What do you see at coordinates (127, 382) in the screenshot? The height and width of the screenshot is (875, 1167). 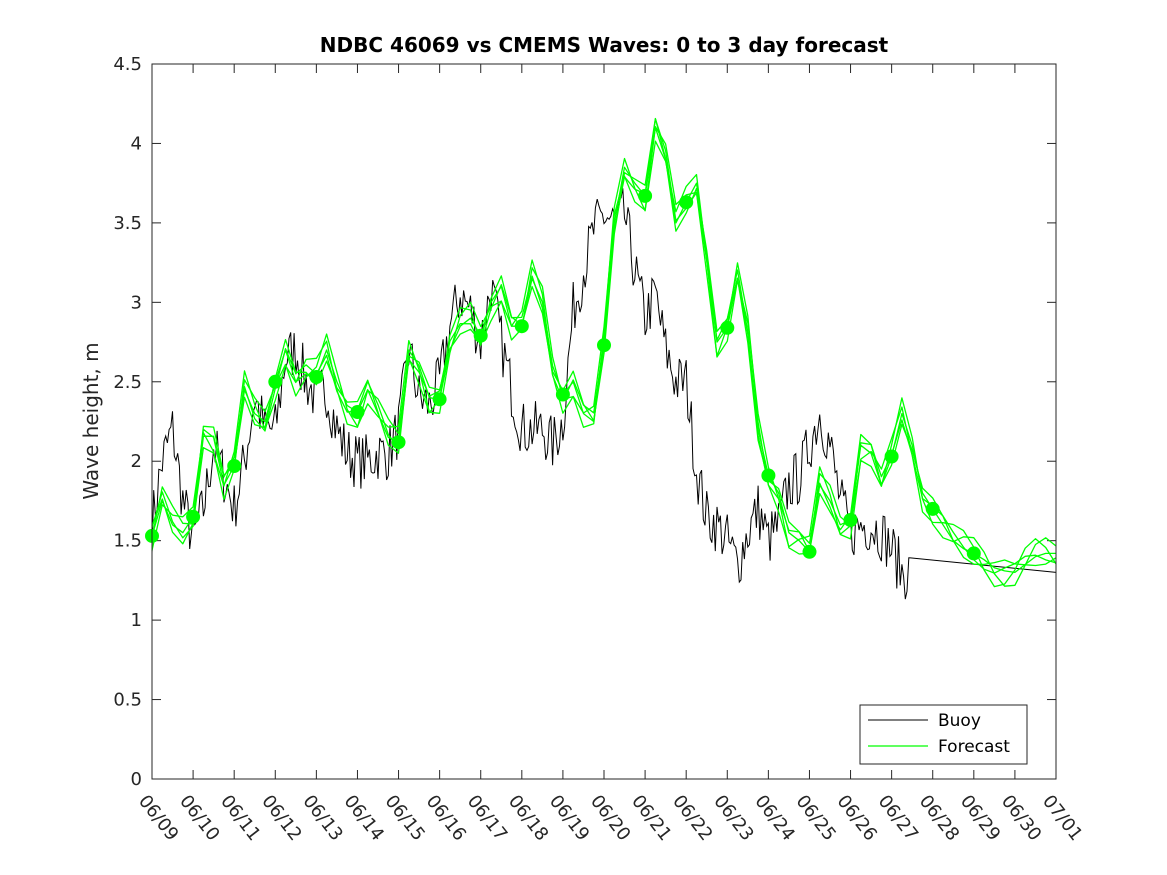 I see `y-tick-label: 2.5` at bounding box center [127, 382].